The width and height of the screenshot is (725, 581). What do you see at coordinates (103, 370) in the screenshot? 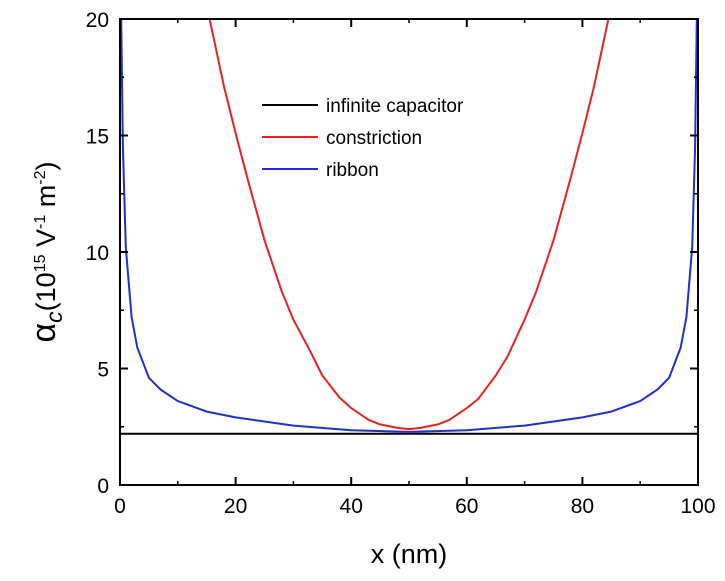
I see `y-tick-label: 5` at bounding box center [103, 370].